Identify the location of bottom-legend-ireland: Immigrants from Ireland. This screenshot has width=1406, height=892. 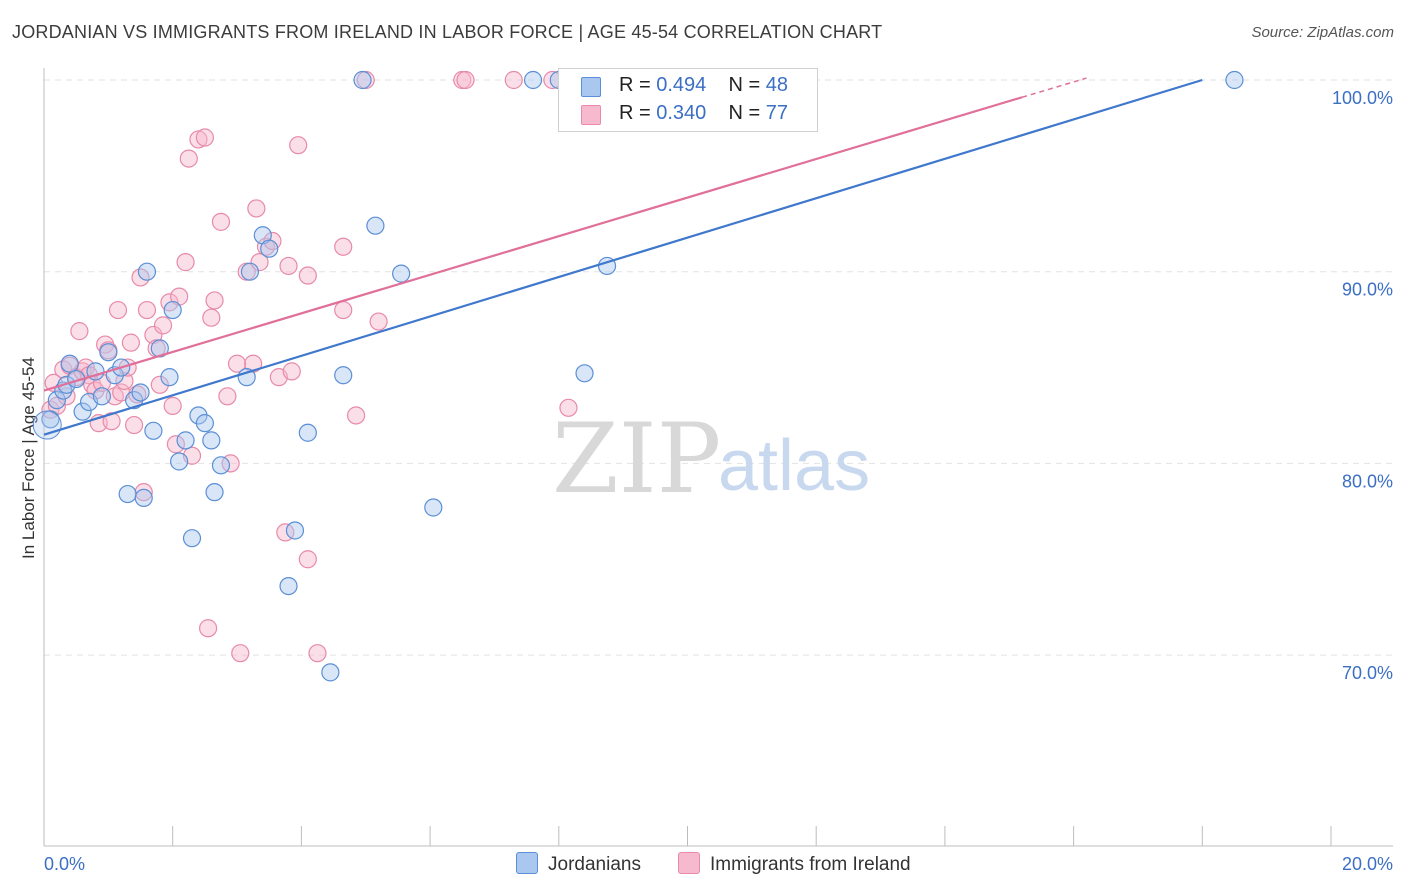
(794, 864).